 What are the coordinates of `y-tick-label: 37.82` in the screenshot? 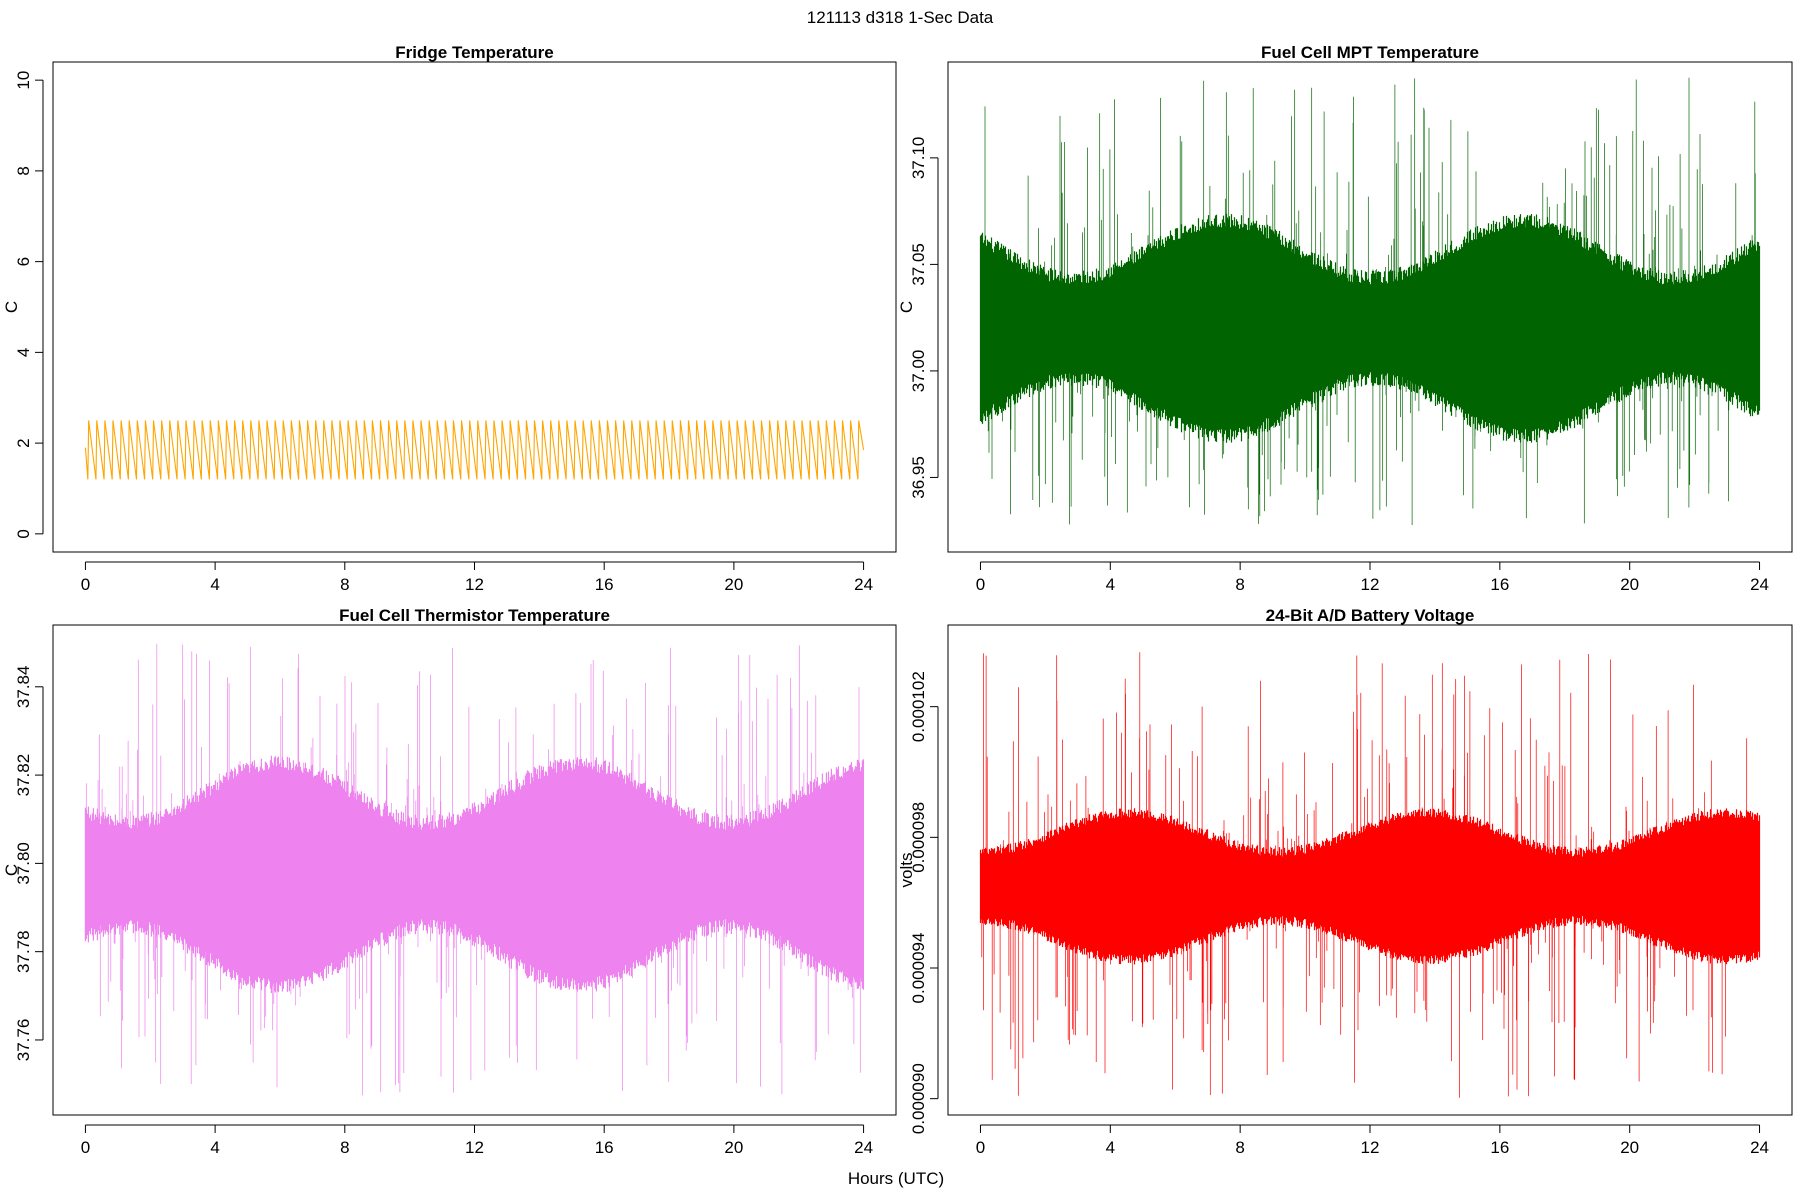 It's located at (23, 775).